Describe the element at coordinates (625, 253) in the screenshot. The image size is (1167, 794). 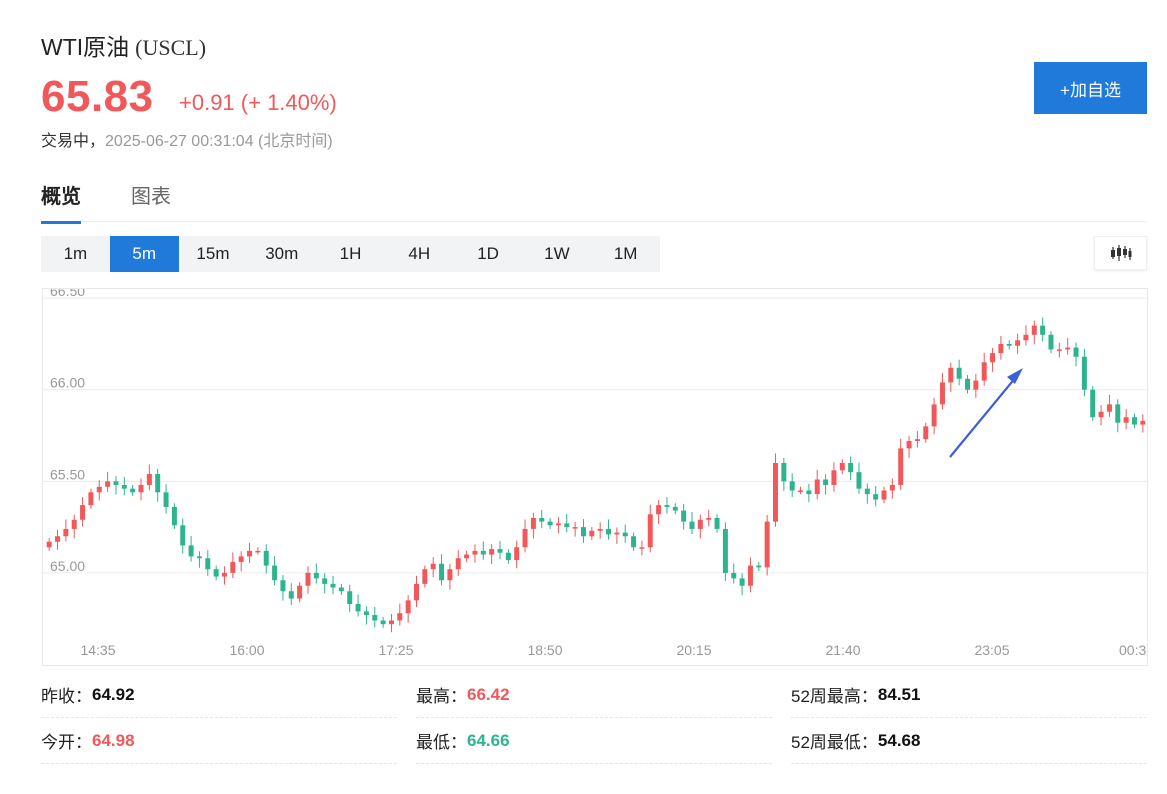
I see `period-1mo: 1M` at that location.